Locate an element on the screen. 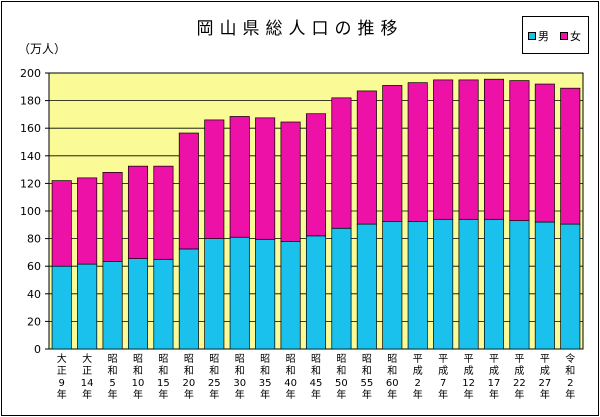 The width and height of the screenshot is (600, 417). x-tick-label: 5 is located at coordinates (112, 383).